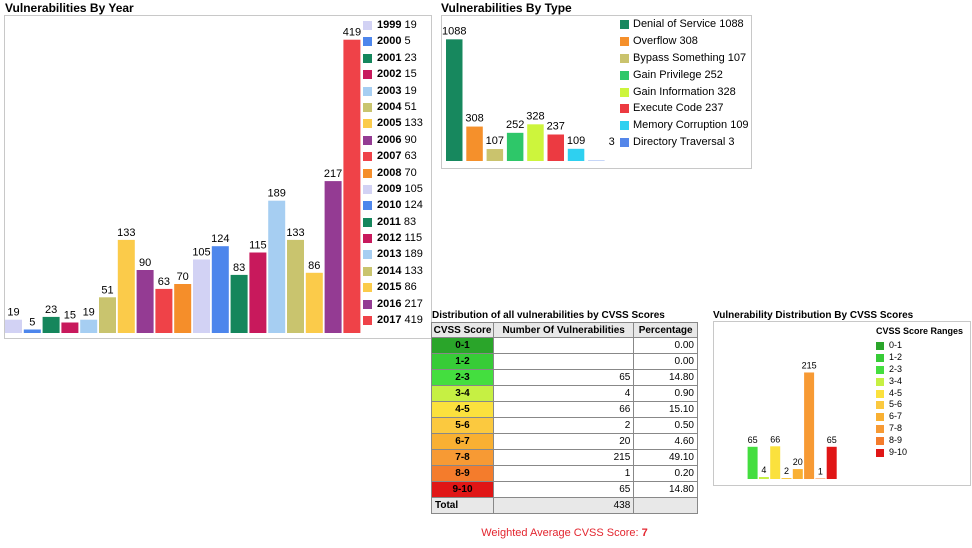 Image resolution: width=972 pixels, height=548 pixels. I want to click on legend-item-2009: 2009 105, so click(413, 189).